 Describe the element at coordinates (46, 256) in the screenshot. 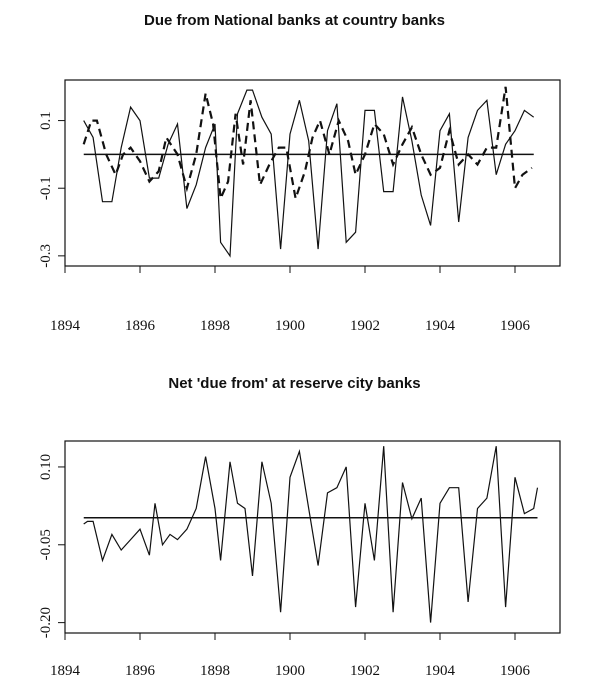

I see `y-tick-label: -0.3` at that location.